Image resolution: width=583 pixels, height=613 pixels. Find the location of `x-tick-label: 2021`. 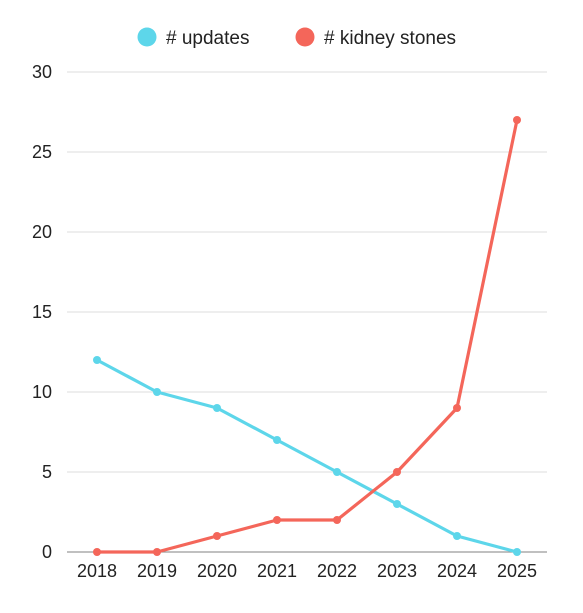

x-tick-label: 2021 is located at coordinates (277, 571).